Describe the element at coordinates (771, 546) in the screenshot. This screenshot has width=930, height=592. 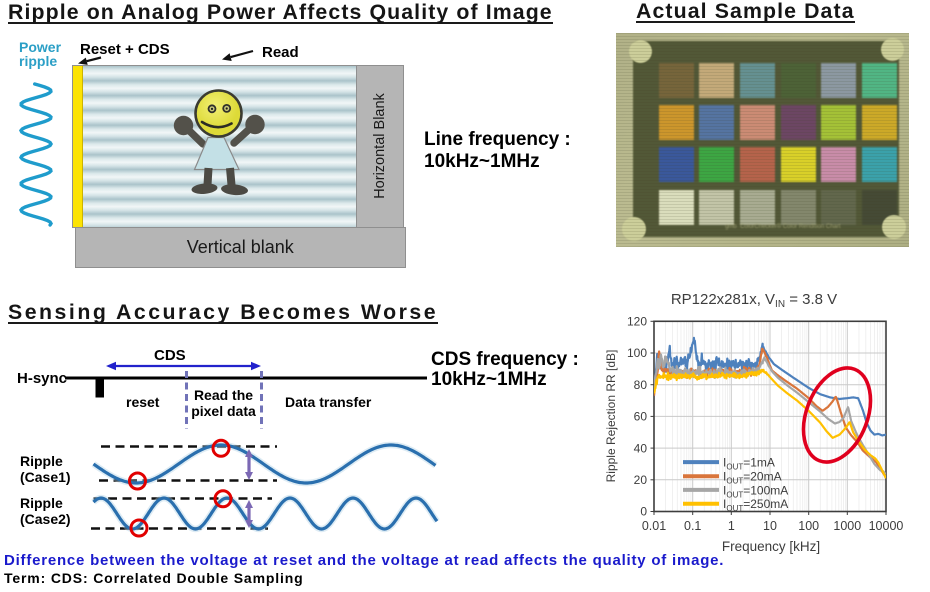
I see `svg-text: Frequency [kHz]` at that location.